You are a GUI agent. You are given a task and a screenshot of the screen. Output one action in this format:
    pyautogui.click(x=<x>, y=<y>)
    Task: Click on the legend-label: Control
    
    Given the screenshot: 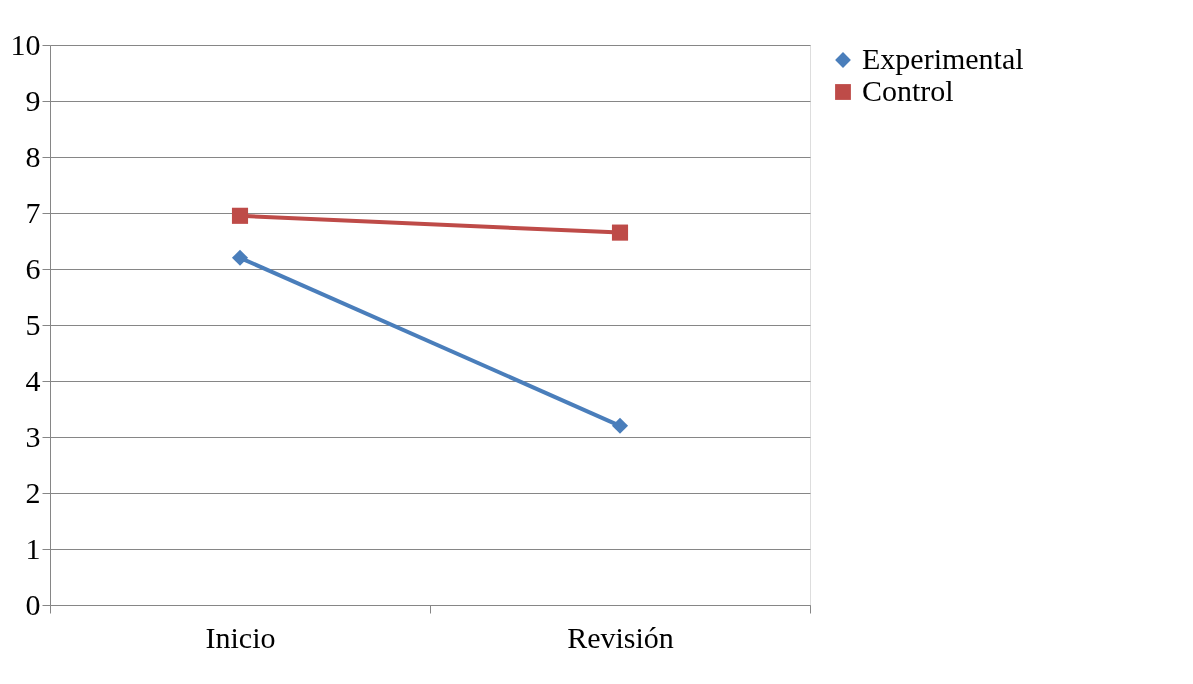 What is the action you would take?
    pyautogui.click(x=908, y=90)
    